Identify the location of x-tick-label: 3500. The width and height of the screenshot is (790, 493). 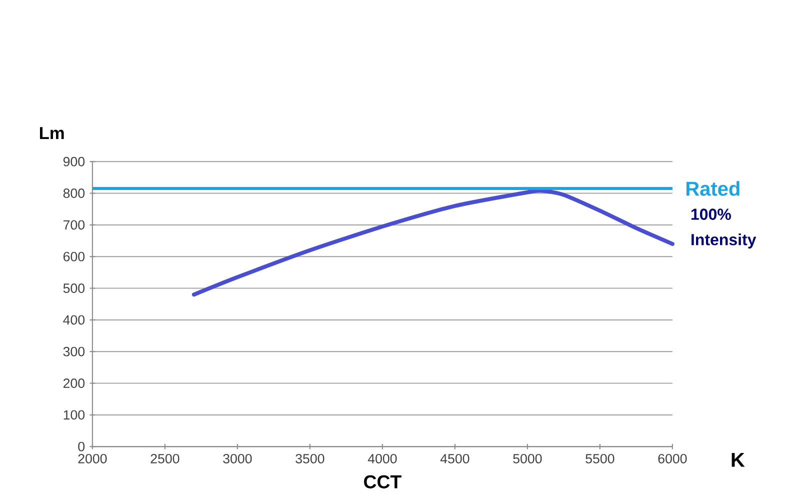
(310, 459).